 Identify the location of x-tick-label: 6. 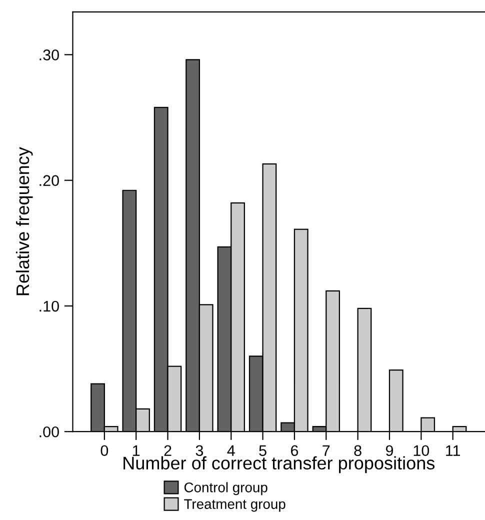
(294, 450).